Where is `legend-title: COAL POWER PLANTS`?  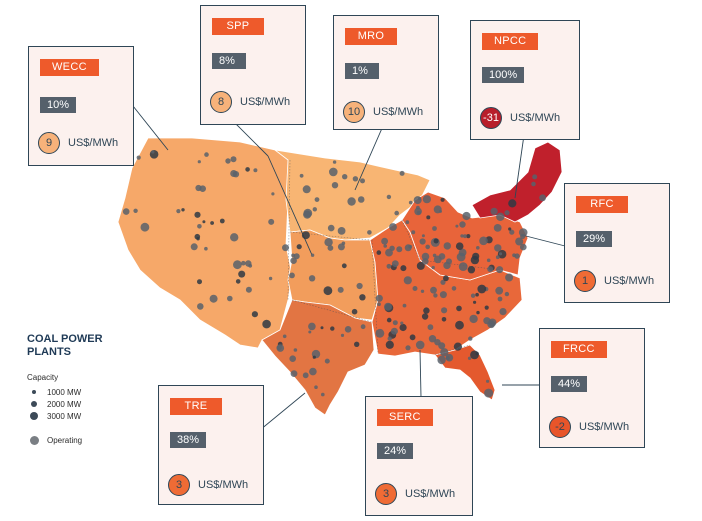
legend-title: COAL POWER PLANTS is located at coordinates (65, 345).